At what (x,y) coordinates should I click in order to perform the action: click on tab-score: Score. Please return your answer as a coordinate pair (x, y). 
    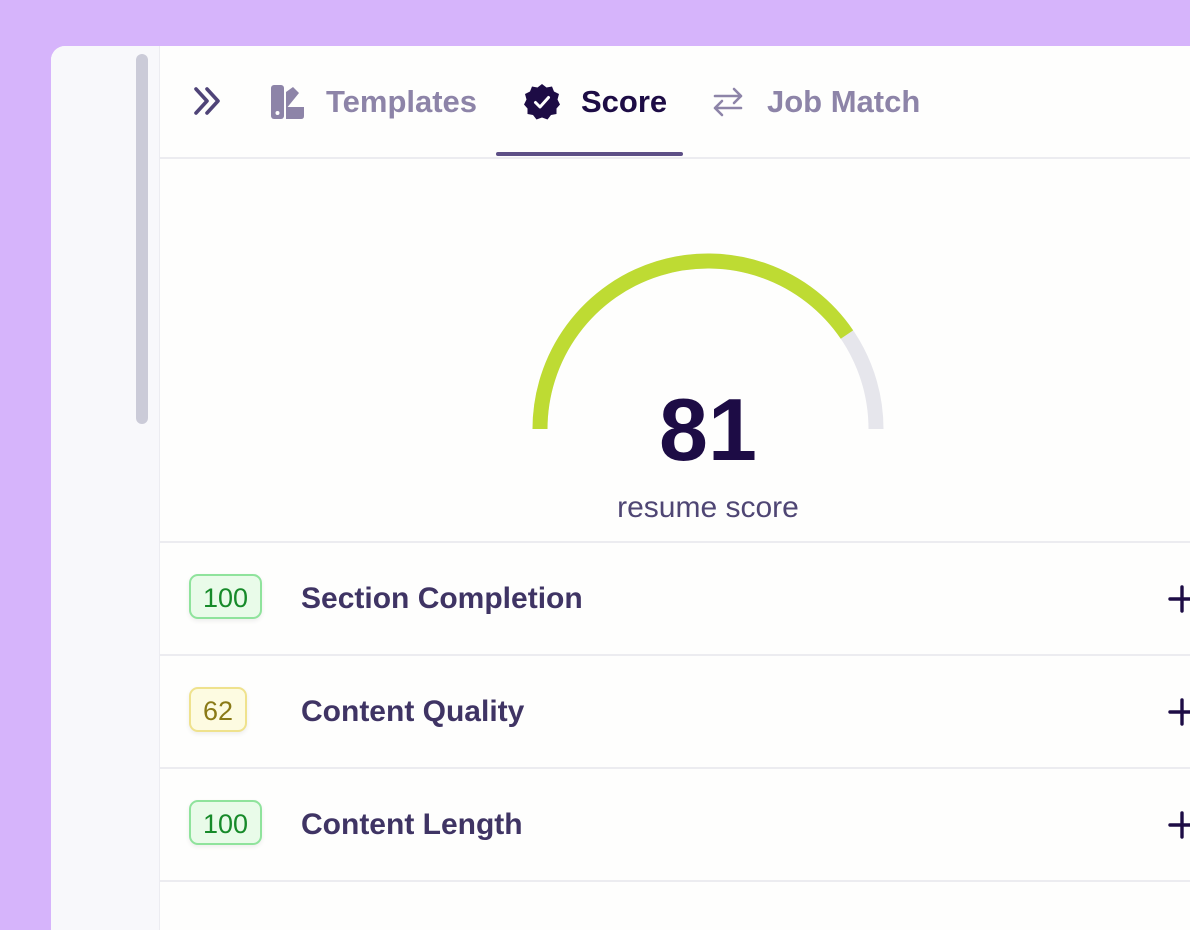
    Looking at the image, I should click on (595, 101).